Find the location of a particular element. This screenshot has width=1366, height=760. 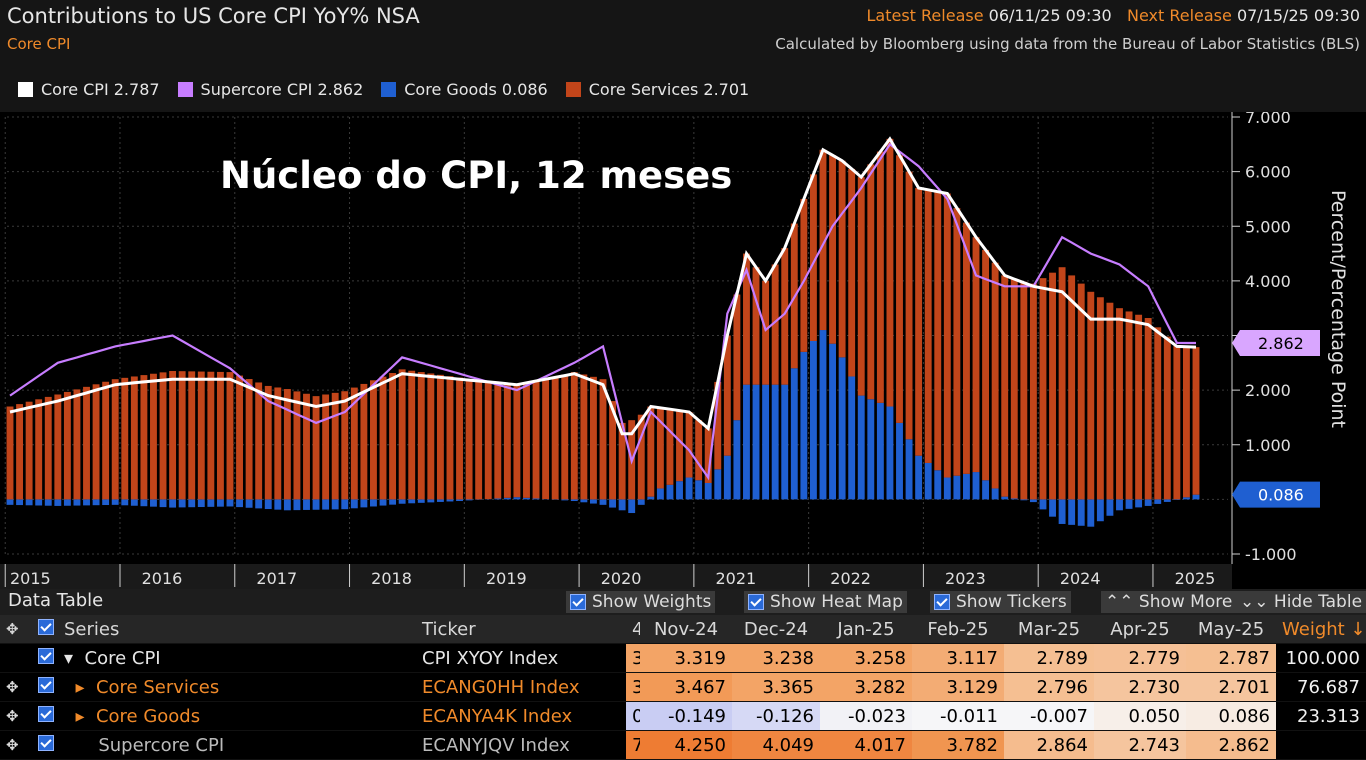

hide-table-button: ⌄⌄ Hide Table is located at coordinates (1301, 602).